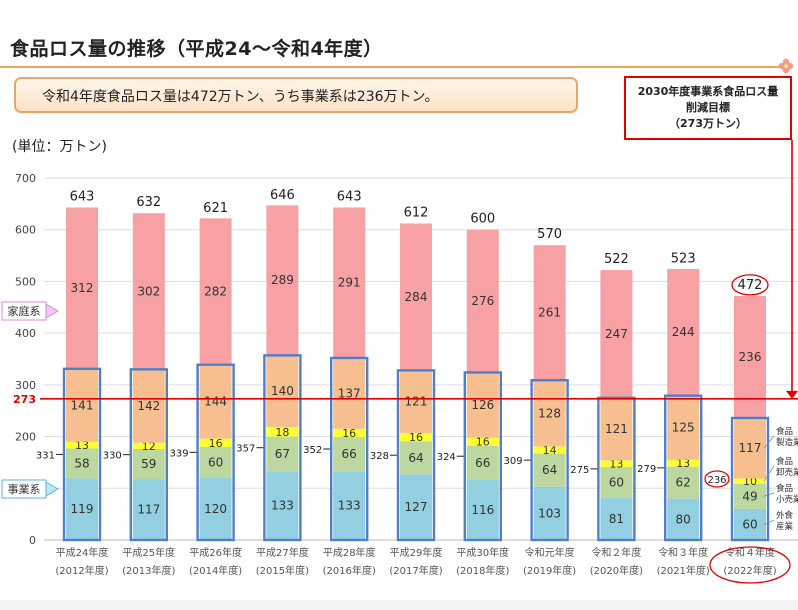 The height and width of the screenshot is (610, 798). Describe the element at coordinates (349, 393) in the screenshot. I see `data-label: 137` at that location.